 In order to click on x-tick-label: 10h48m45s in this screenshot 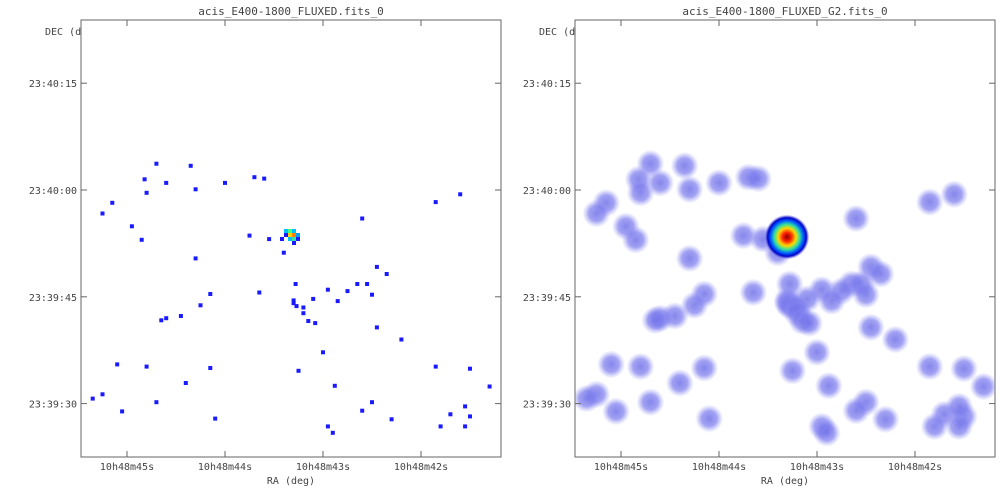, I will do `click(621, 467)`.